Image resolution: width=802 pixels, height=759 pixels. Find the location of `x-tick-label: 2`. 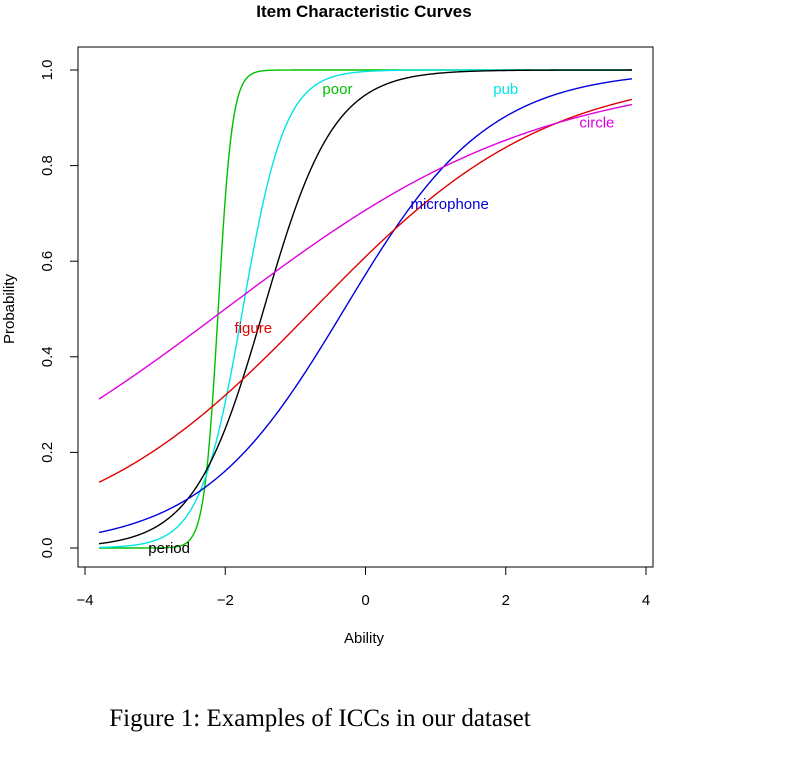

x-tick-label: 2 is located at coordinates (506, 600).